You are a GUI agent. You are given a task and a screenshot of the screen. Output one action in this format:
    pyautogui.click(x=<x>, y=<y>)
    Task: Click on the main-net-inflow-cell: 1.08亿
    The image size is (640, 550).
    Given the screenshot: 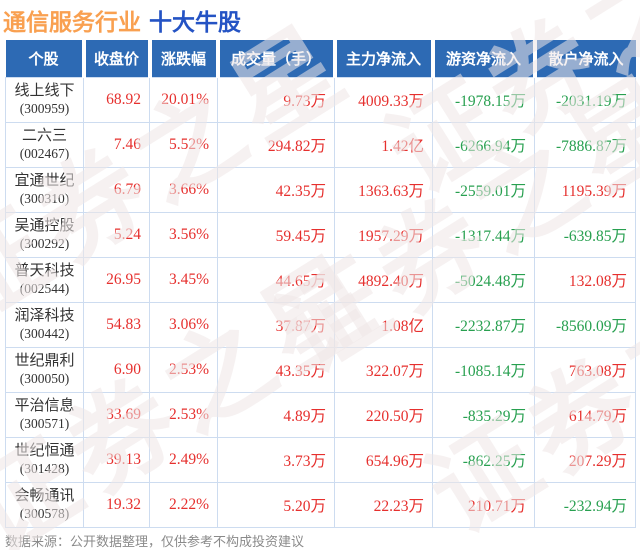 What is the action you would take?
    pyautogui.click(x=383, y=325)
    